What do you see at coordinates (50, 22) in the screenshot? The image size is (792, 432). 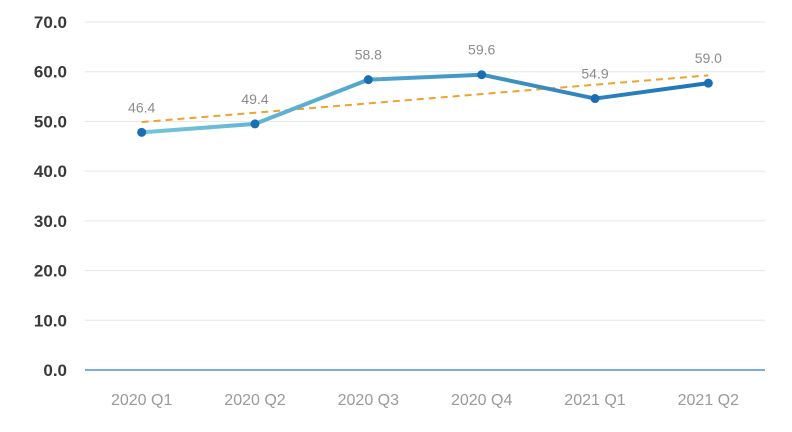 I see `y-tick-label: 70.0` at bounding box center [50, 22].